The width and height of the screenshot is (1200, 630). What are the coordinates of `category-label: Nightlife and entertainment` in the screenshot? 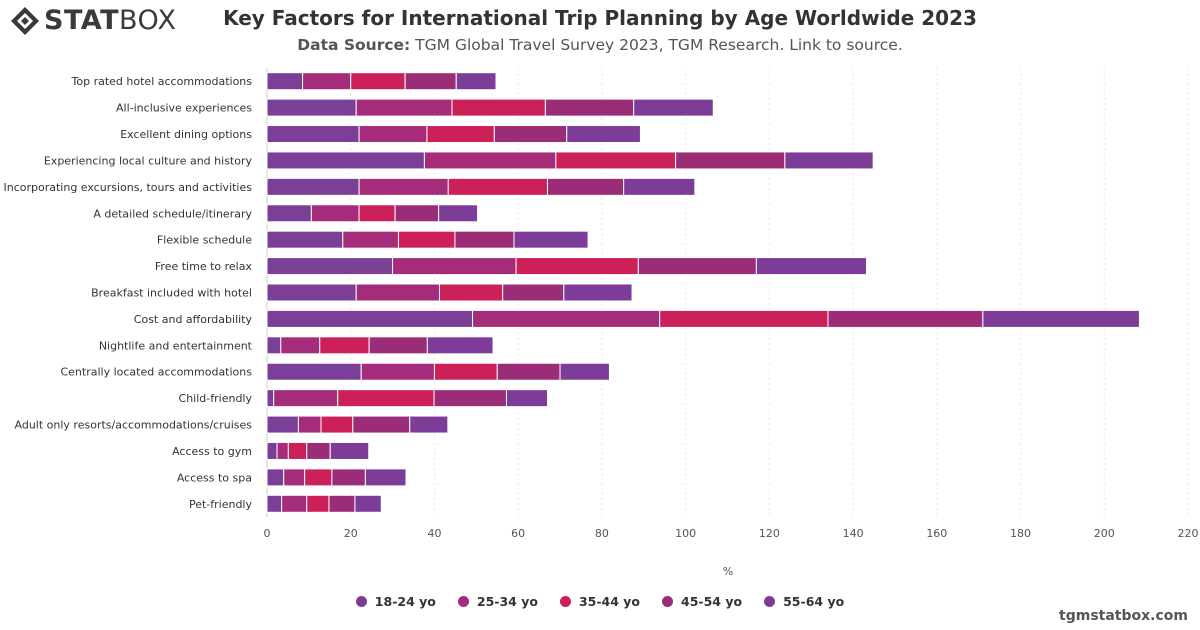 It's located at (176, 345).